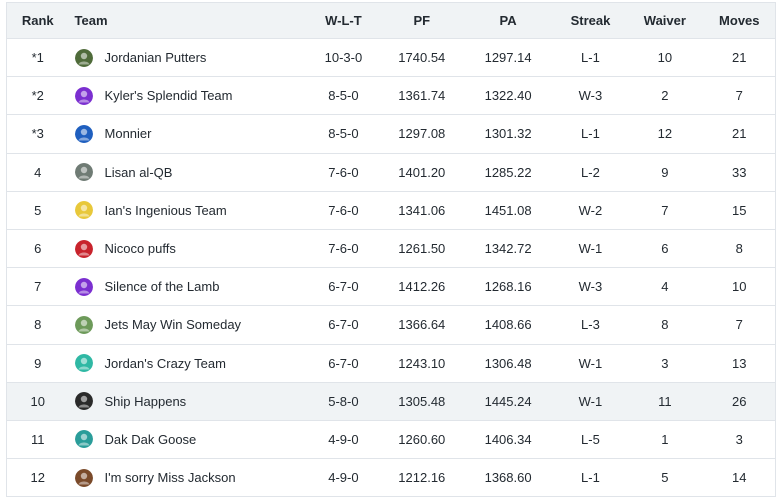 The width and height of the screenshot is (780, 500). Describe the element at coordinates (739, 210) in the screenshot. I see `moves-cell: 15` at that location.